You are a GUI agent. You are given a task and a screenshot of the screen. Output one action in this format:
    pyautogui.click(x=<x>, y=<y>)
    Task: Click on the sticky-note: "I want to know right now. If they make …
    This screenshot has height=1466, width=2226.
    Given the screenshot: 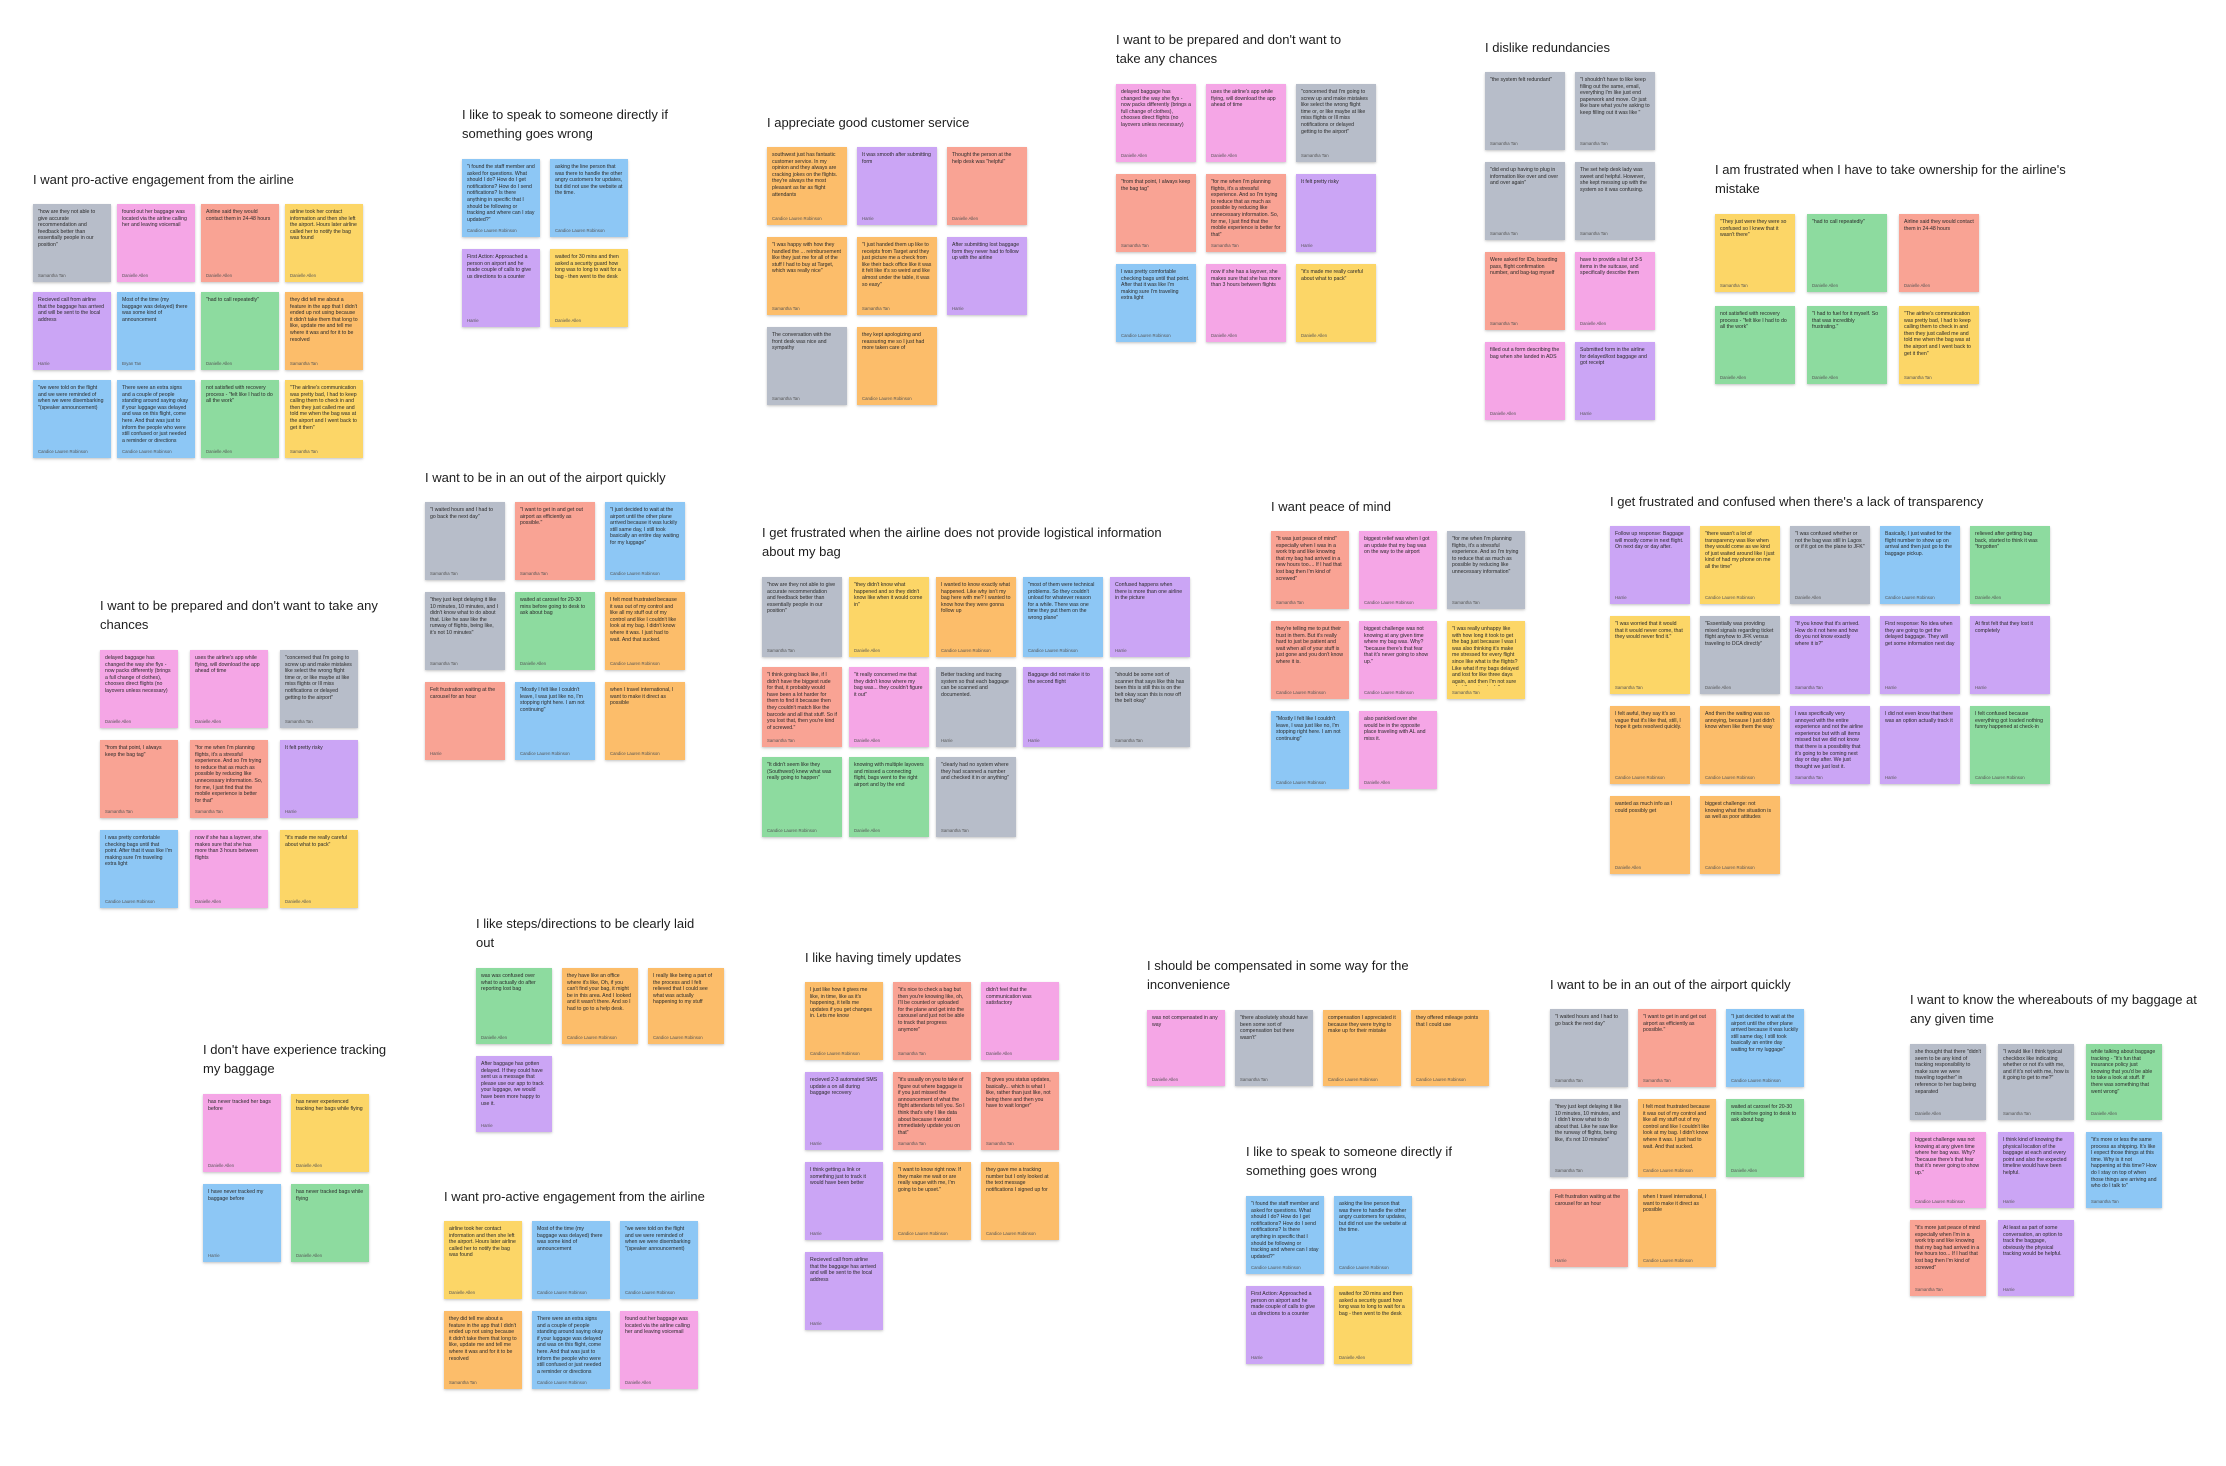 What is the action you would take?
    pyautogui.click(x=932, y=1201)
    